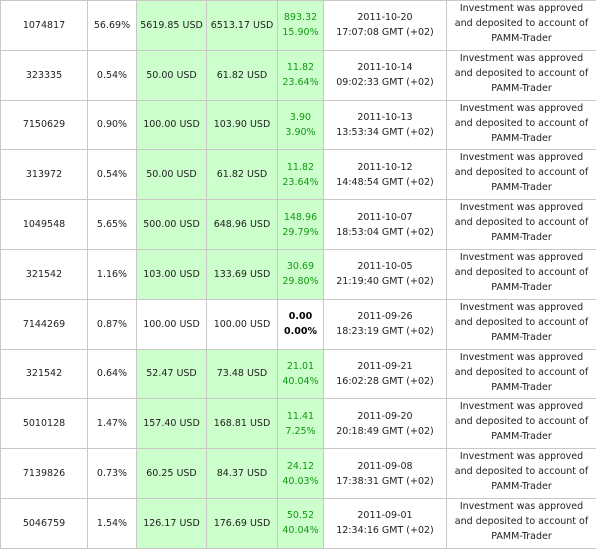 This screenshot has width=596, height=549. Describe the element at coordinates (44, 175) in the screenshot. I see `account-id: 313972` at that location.